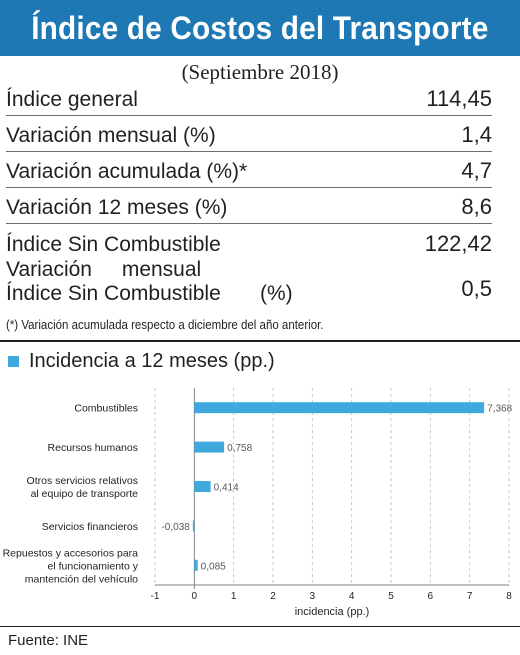 The width and height of the screenshot is (520, 655). What do you see at coordinates (391, 596) in the screenshot?
I see `x-tick-label: 5` at bounding box center [391, 596].